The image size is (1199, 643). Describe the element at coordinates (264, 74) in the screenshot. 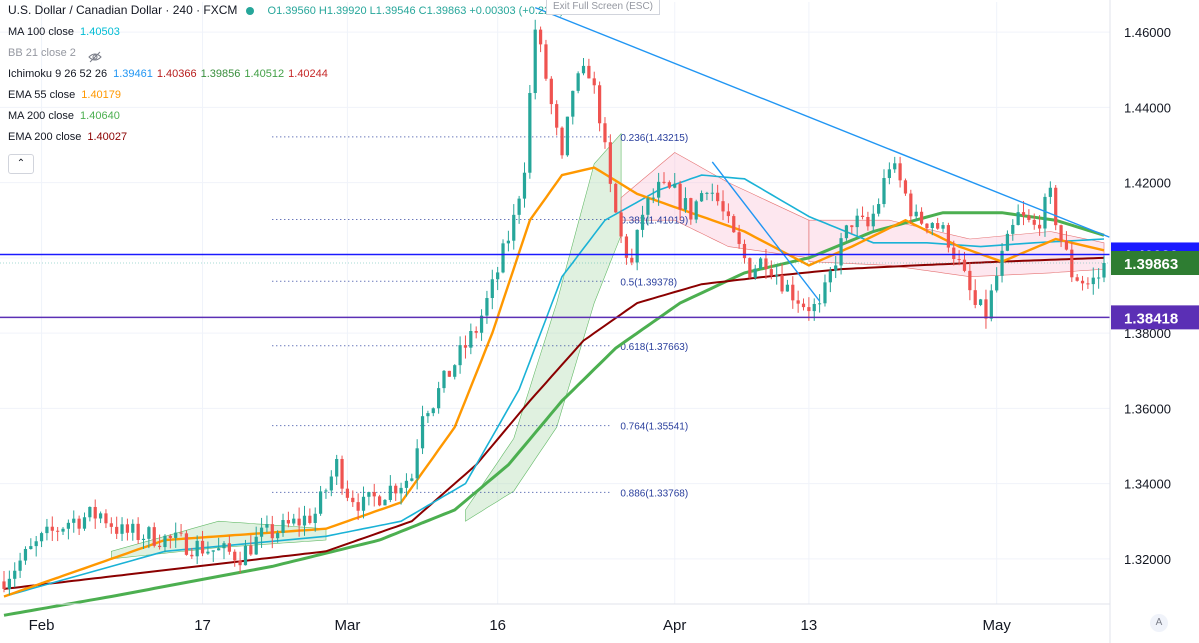

I see `indicator-value: 1.40512` at that location.